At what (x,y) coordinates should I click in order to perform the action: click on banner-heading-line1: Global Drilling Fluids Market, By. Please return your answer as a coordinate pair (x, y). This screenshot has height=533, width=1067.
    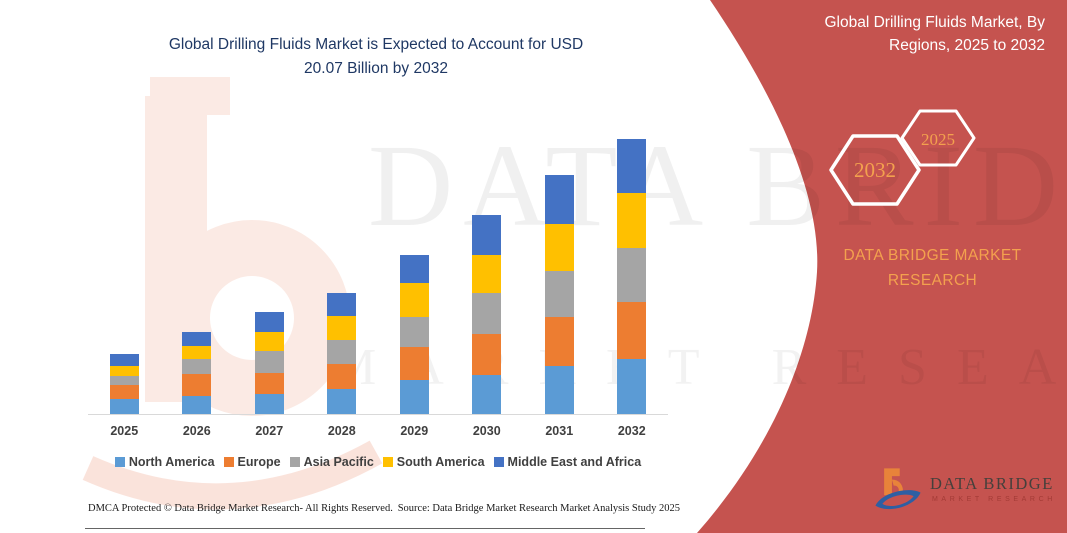
    Looking at the image, I should click on (934, 22).